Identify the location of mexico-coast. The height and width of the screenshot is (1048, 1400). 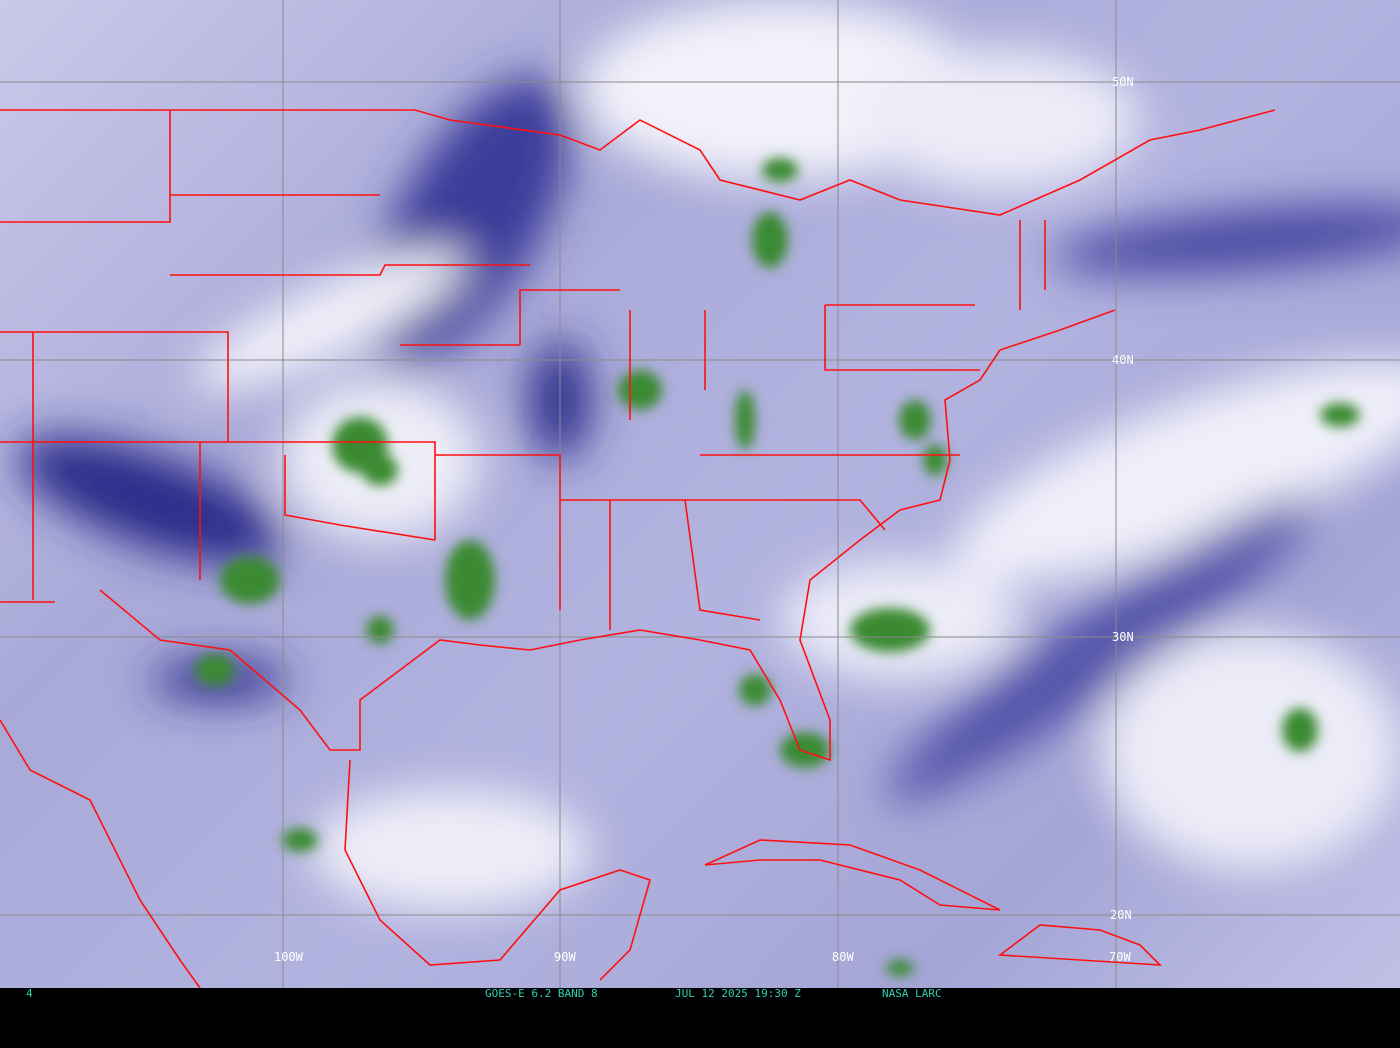
(497, 870).